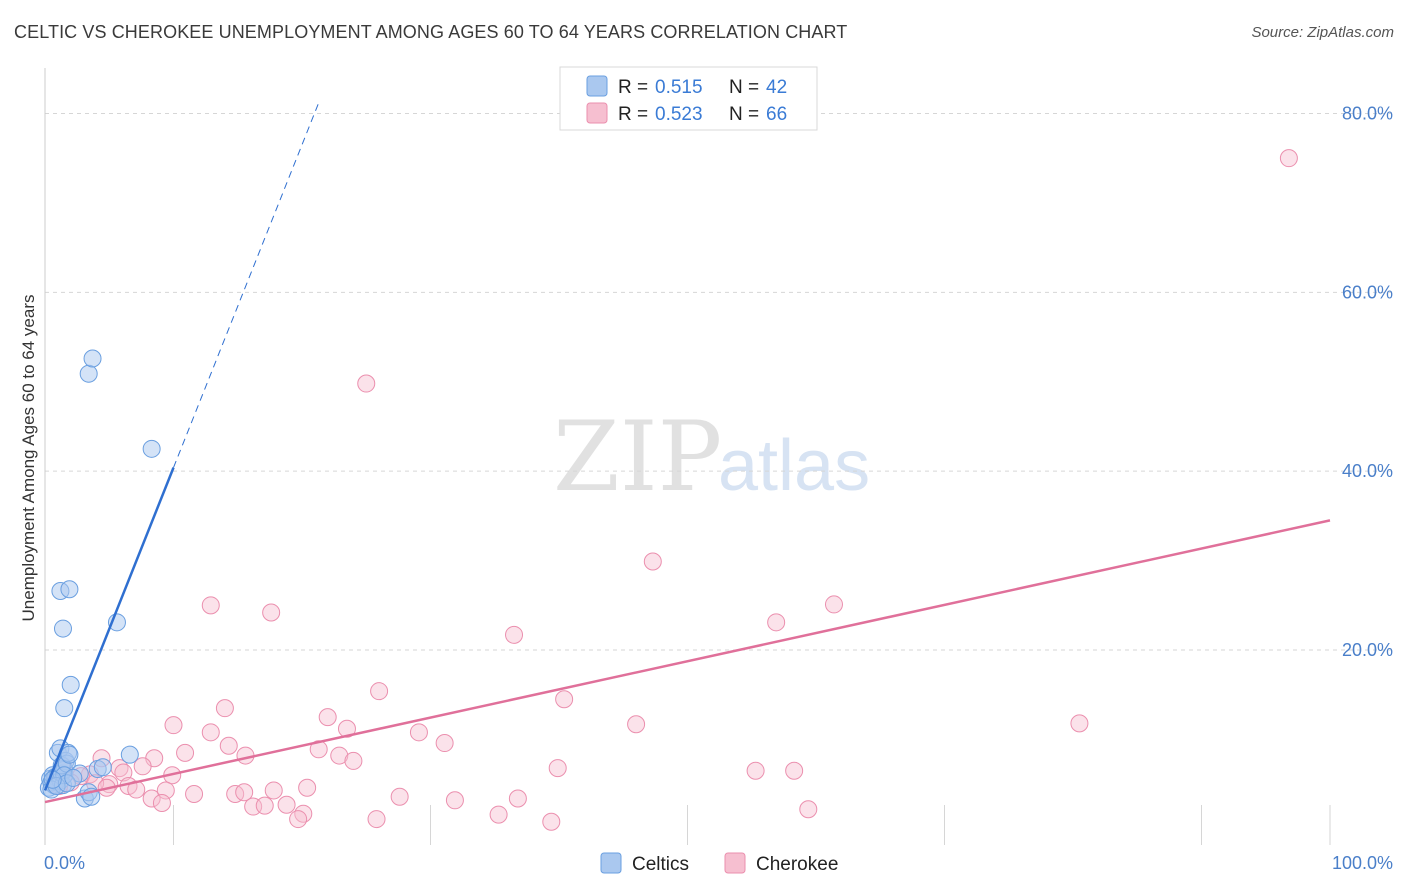  I want to click on bottom-legend-cherokee-swatch, so click(735, 863).